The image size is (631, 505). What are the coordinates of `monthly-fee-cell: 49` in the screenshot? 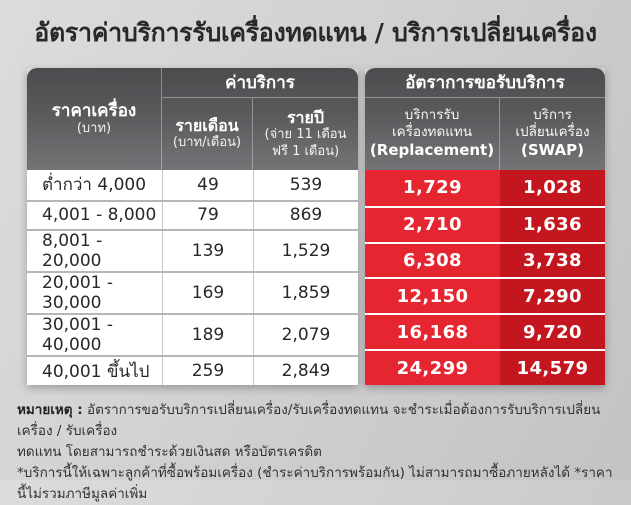 It's located at (207, 185).